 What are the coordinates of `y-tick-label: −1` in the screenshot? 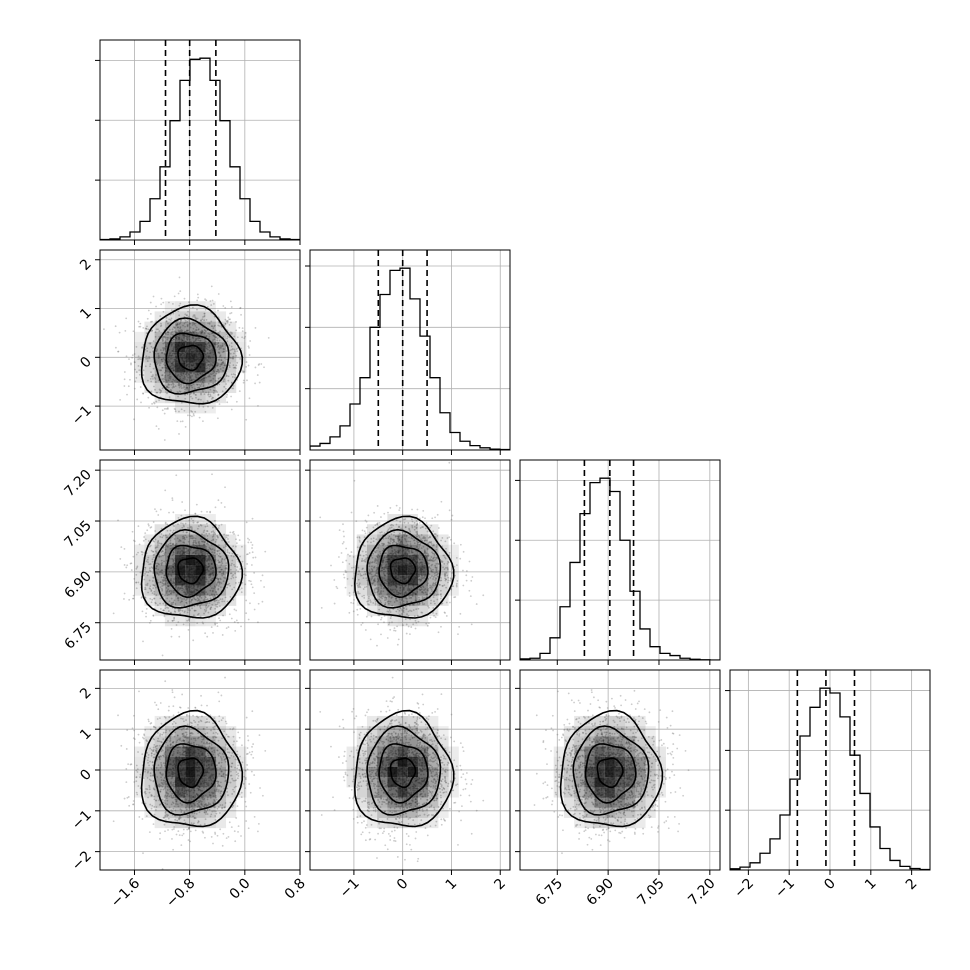 It's located at (82, 416).